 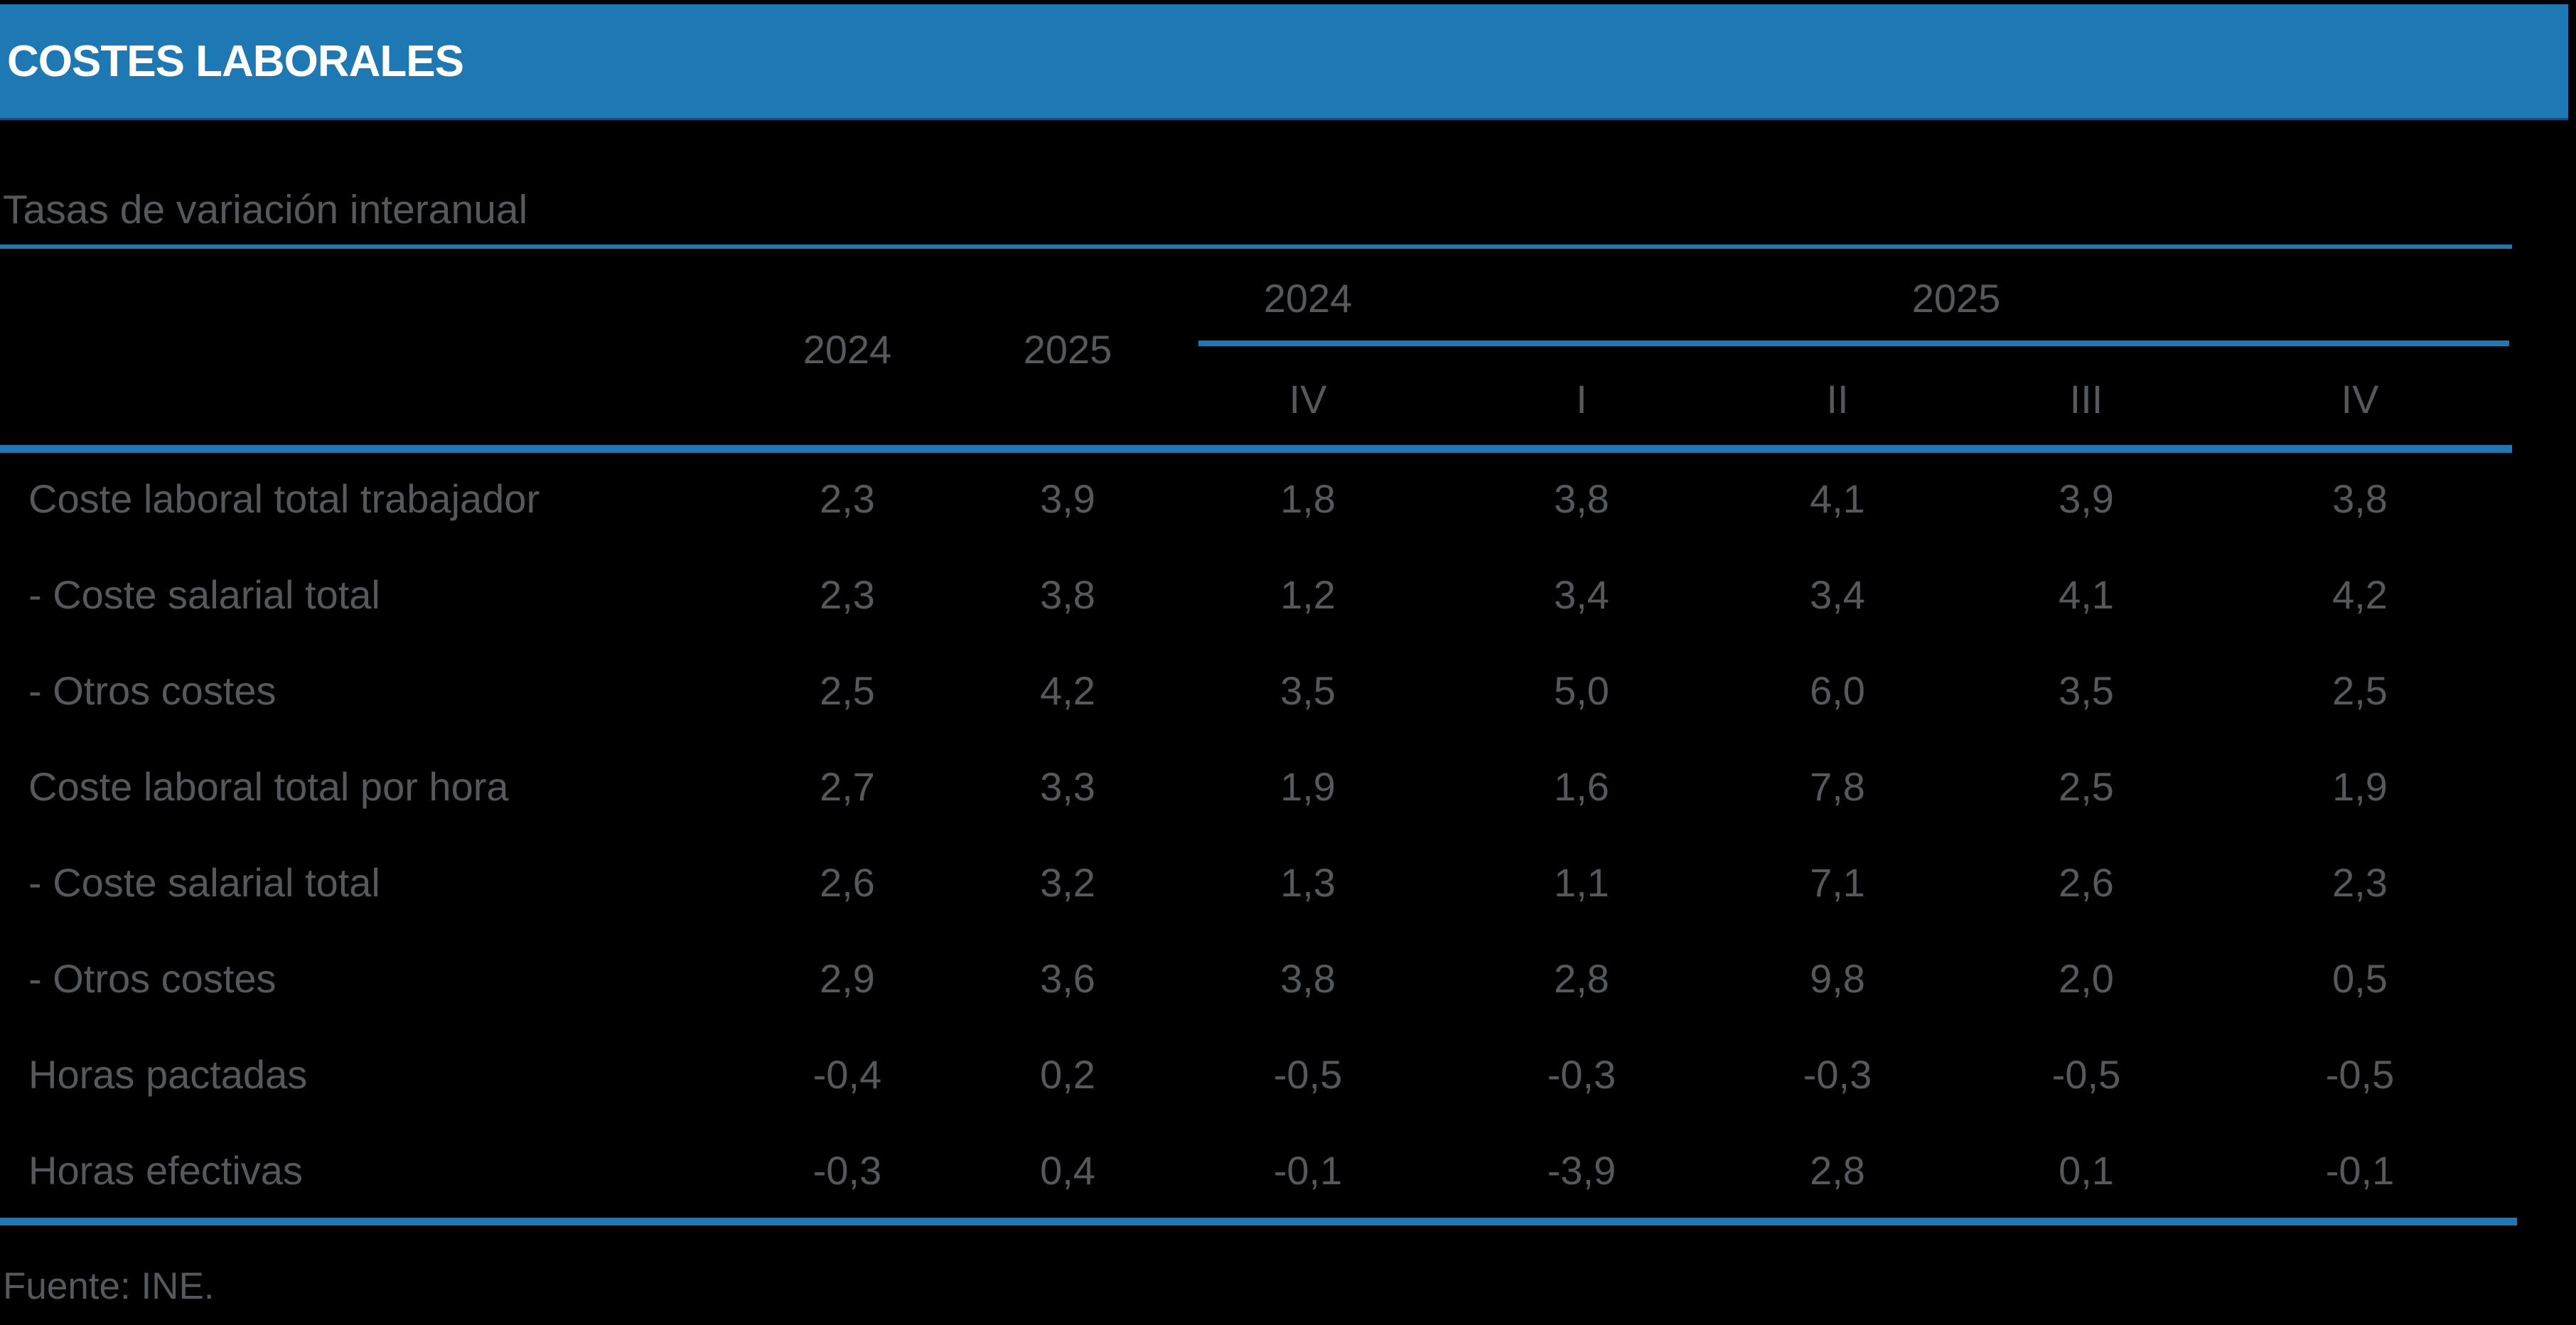 I want to click on cell-2025-q3: 2,6, so click(x=2086, y=882).